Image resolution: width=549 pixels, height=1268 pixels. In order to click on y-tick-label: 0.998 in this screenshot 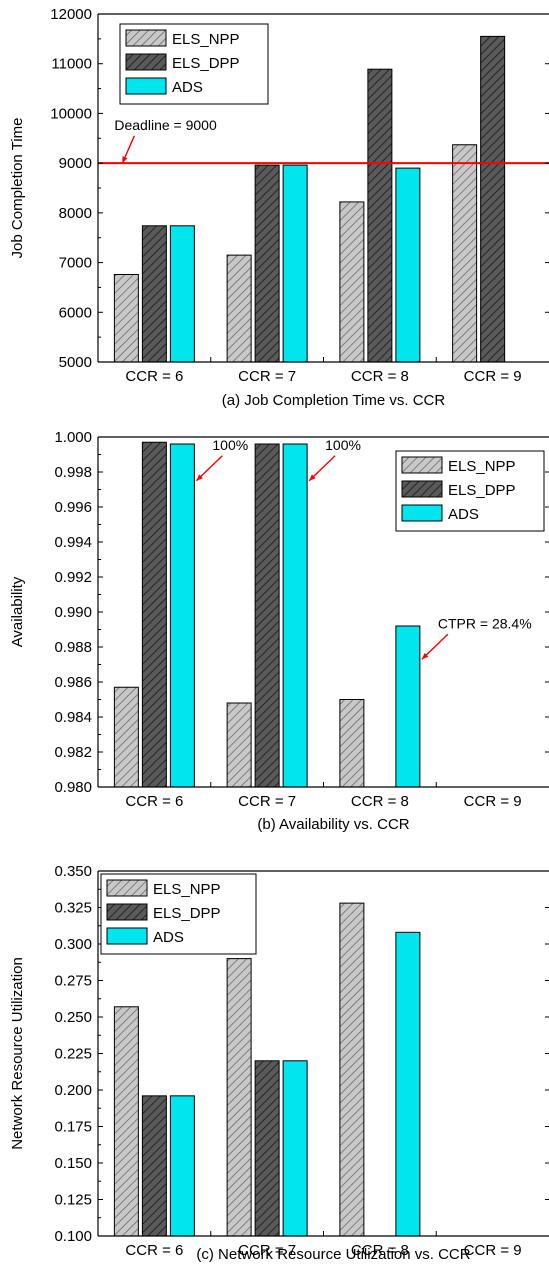, I will do `click(73, 472)`.